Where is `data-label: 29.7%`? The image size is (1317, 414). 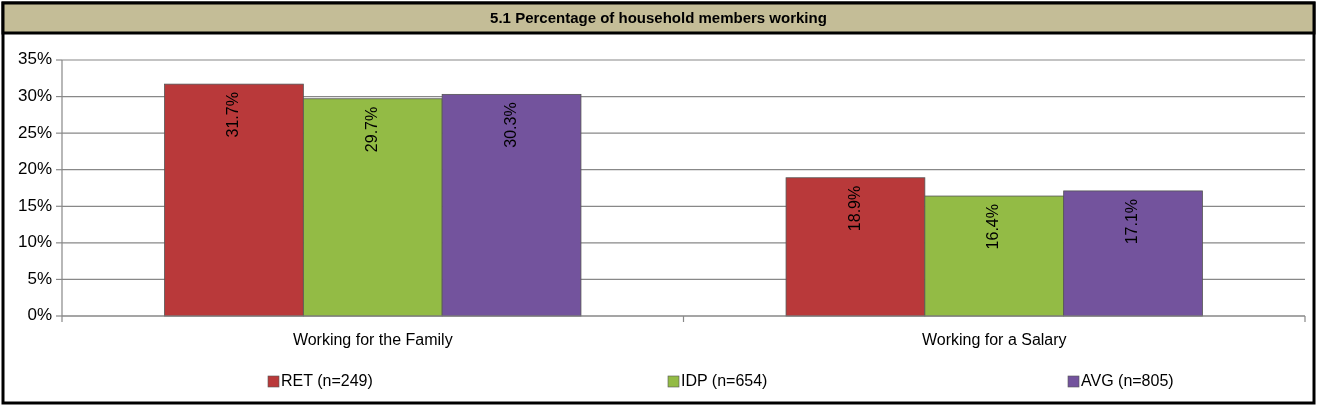 data-label: 29.7% is located at coordinates (371, 129).